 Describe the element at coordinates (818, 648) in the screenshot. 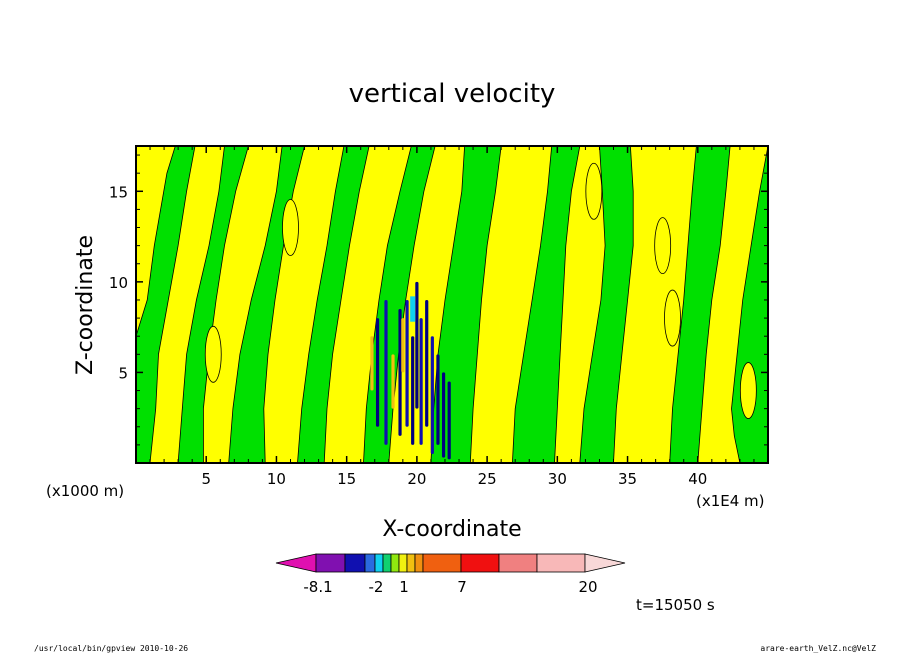

I see `footer-right: arare-earth_VelZ.nc@VelZ` at that location.